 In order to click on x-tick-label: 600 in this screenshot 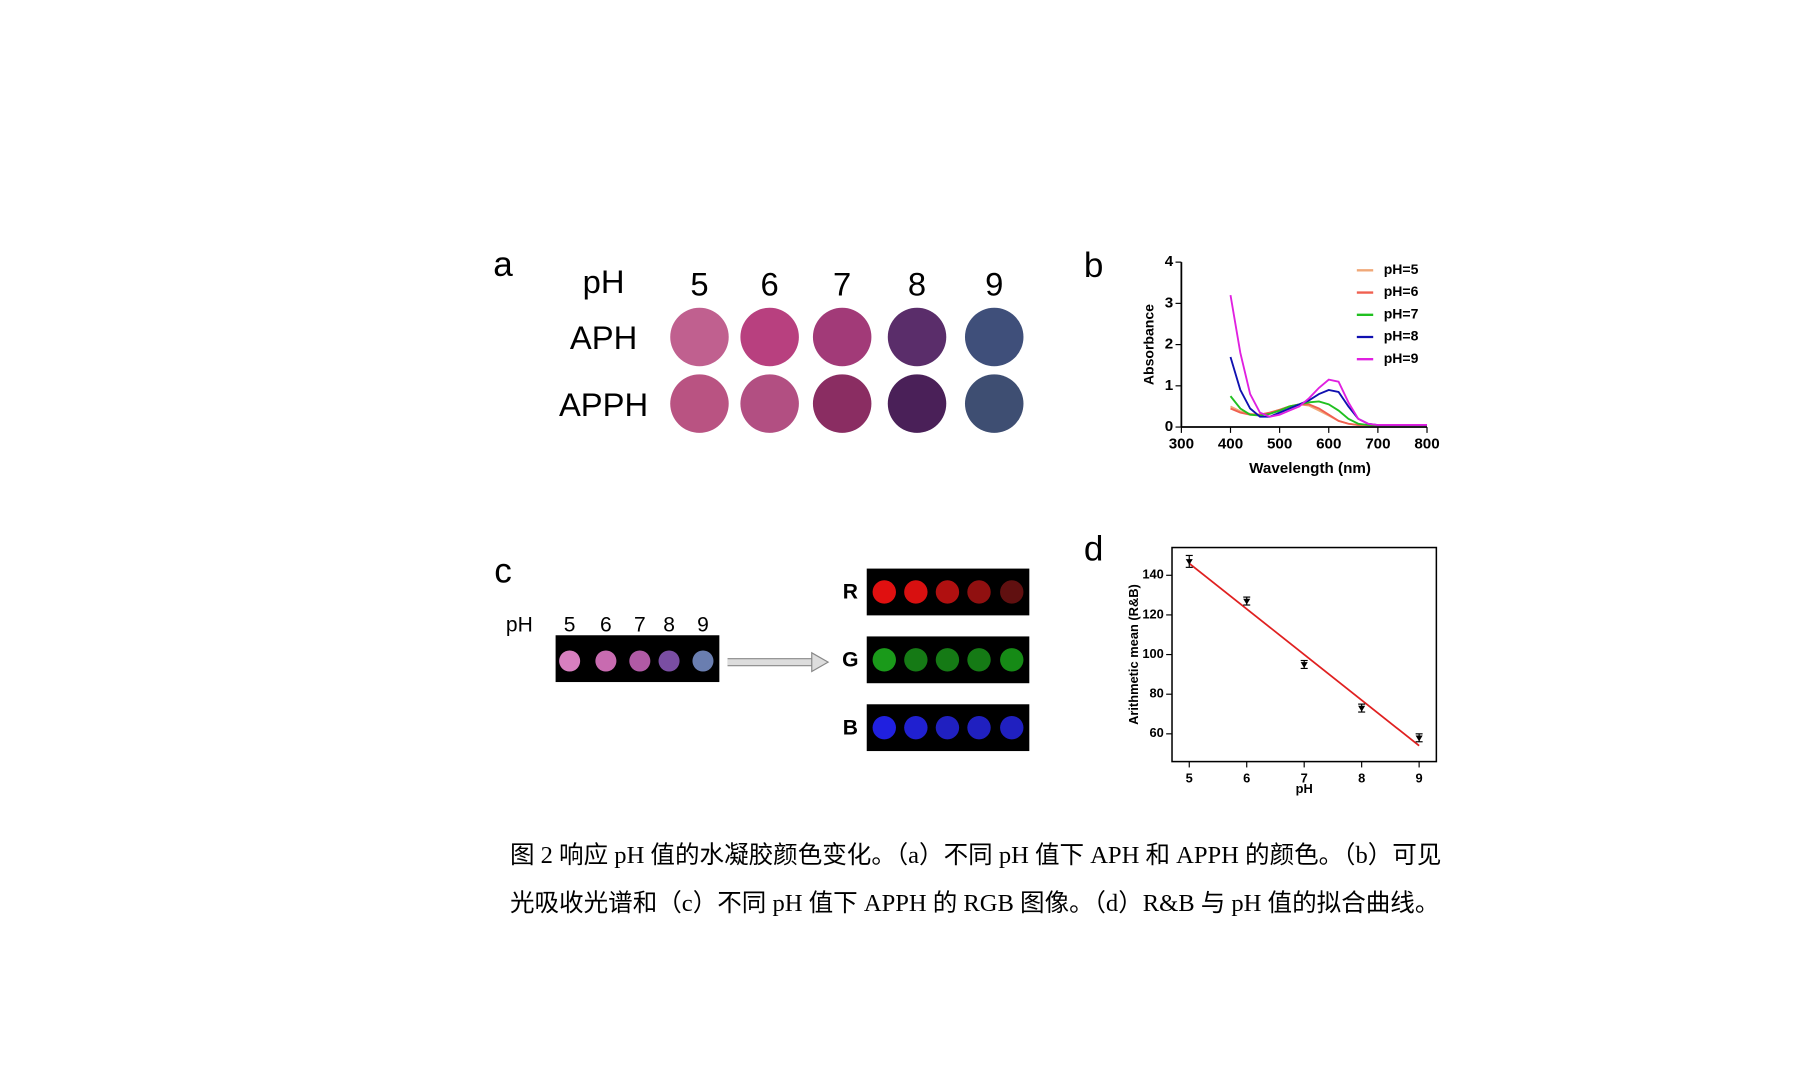, I will do `click(1328, 444)`.